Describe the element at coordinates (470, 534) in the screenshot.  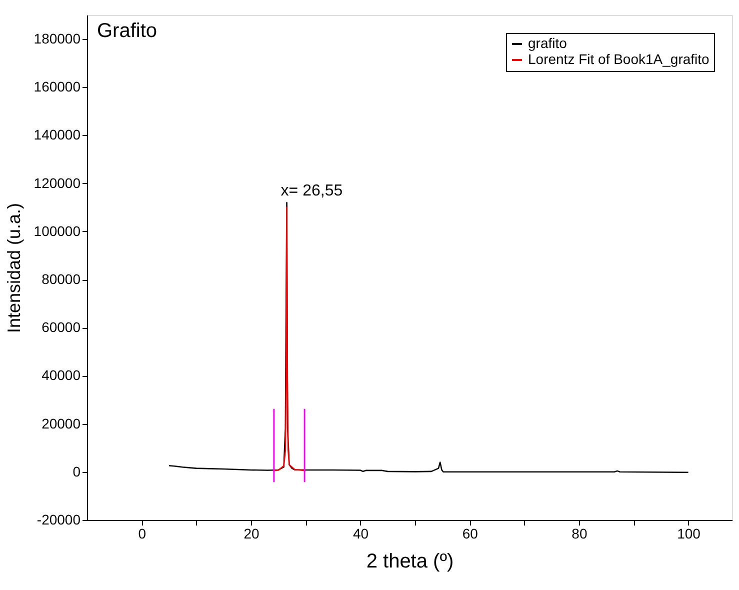
I see `x-tick-label: 60` at that location.